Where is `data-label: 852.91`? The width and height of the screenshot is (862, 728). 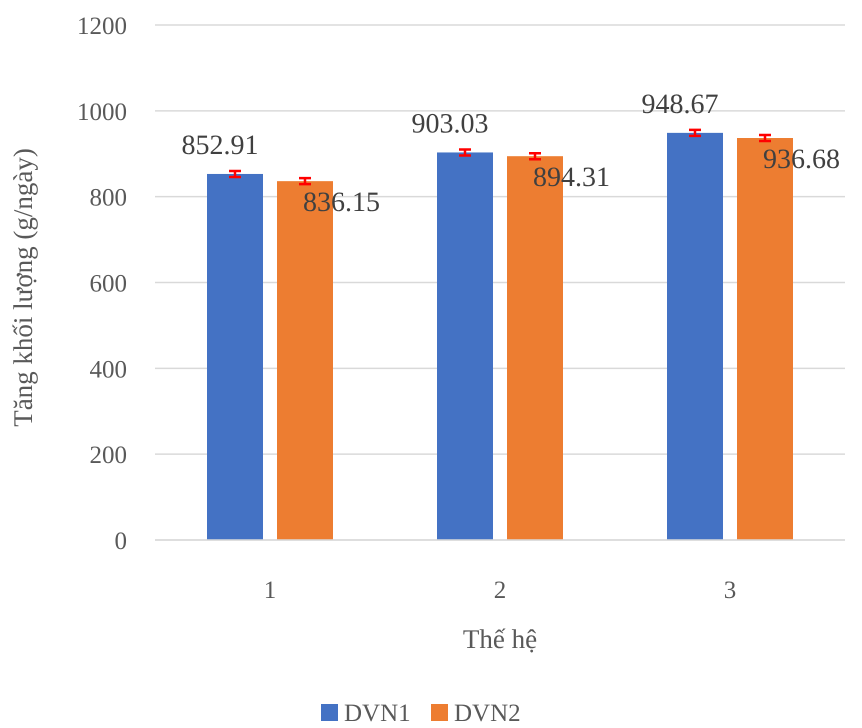
data-label: 852.91 is located at coordinates (220, 145).